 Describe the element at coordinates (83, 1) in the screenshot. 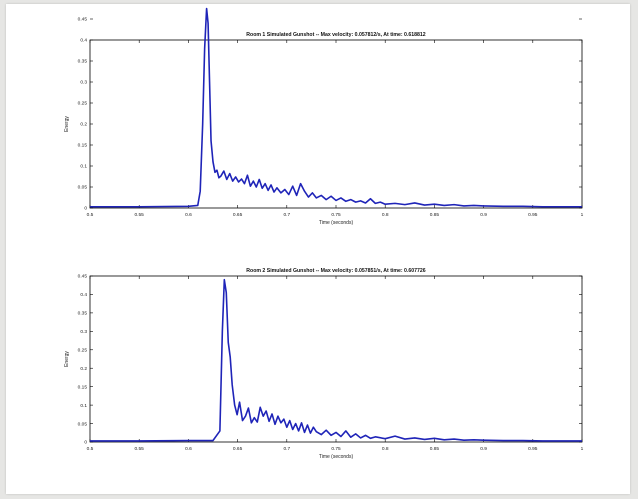

I see `y-tick-label: 0.5` at that location.